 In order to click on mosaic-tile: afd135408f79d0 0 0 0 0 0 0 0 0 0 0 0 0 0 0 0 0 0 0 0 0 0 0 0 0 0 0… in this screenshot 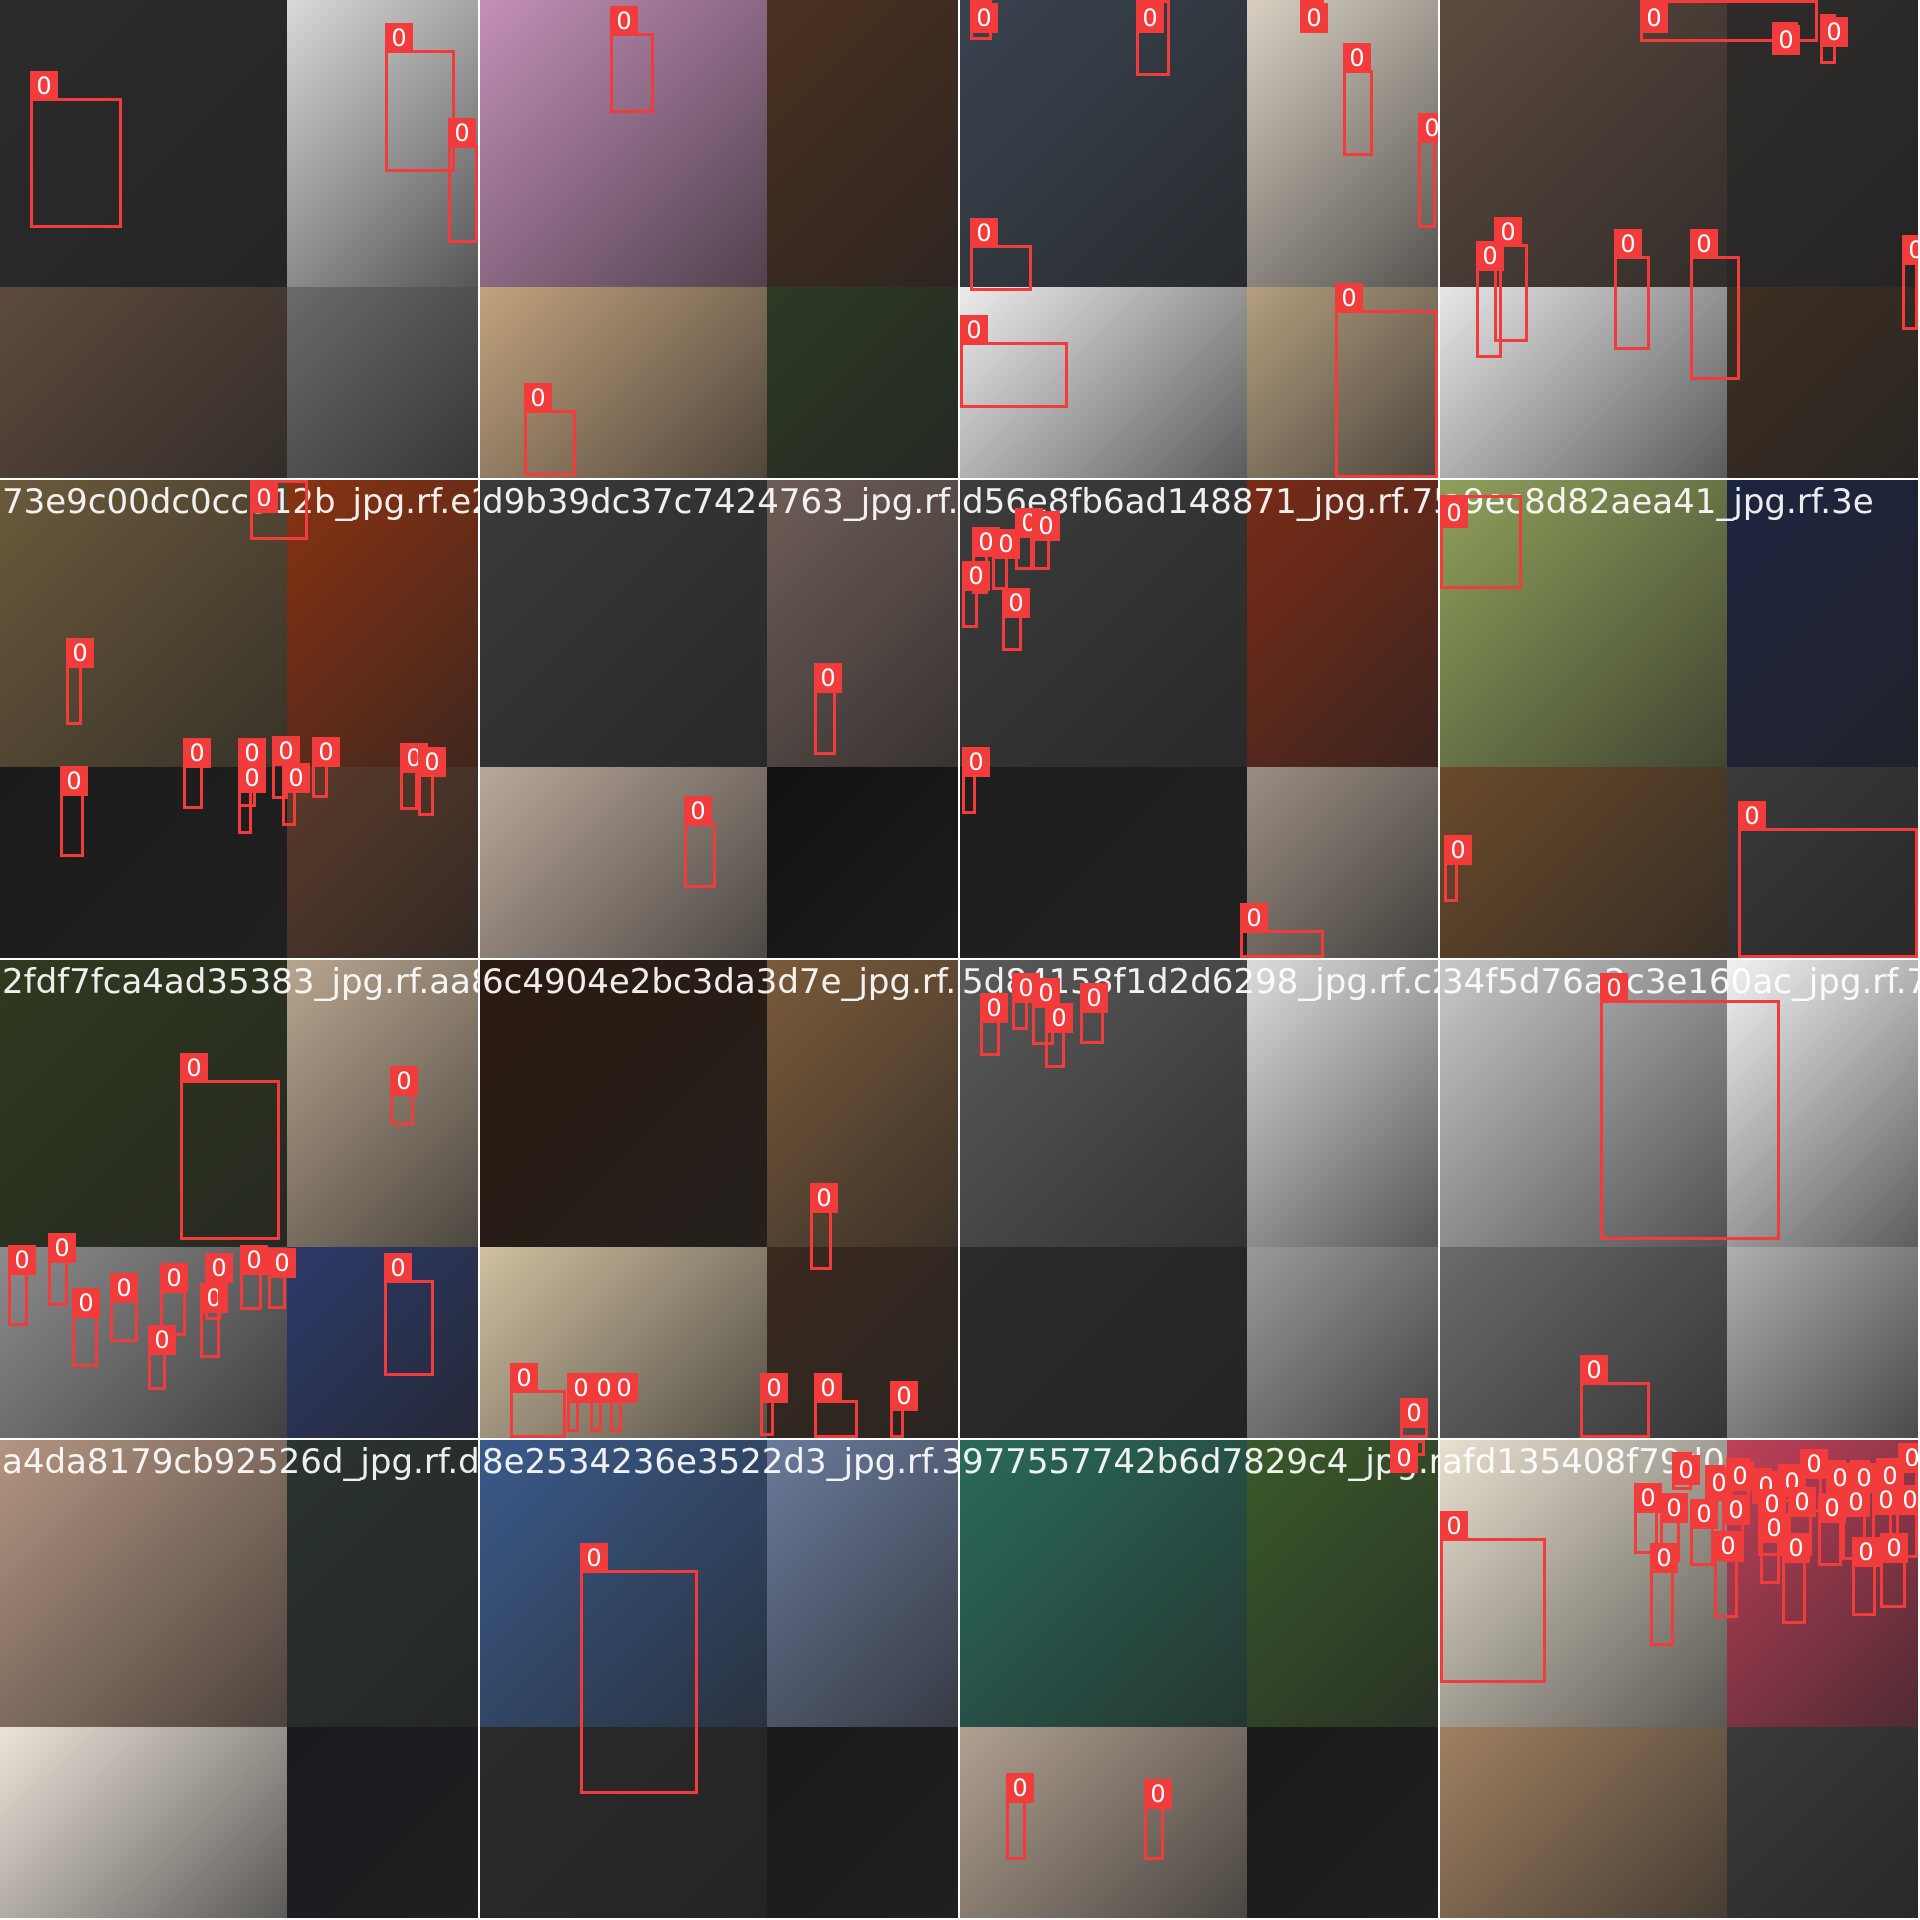, I will do `click(1679, 1679)`.